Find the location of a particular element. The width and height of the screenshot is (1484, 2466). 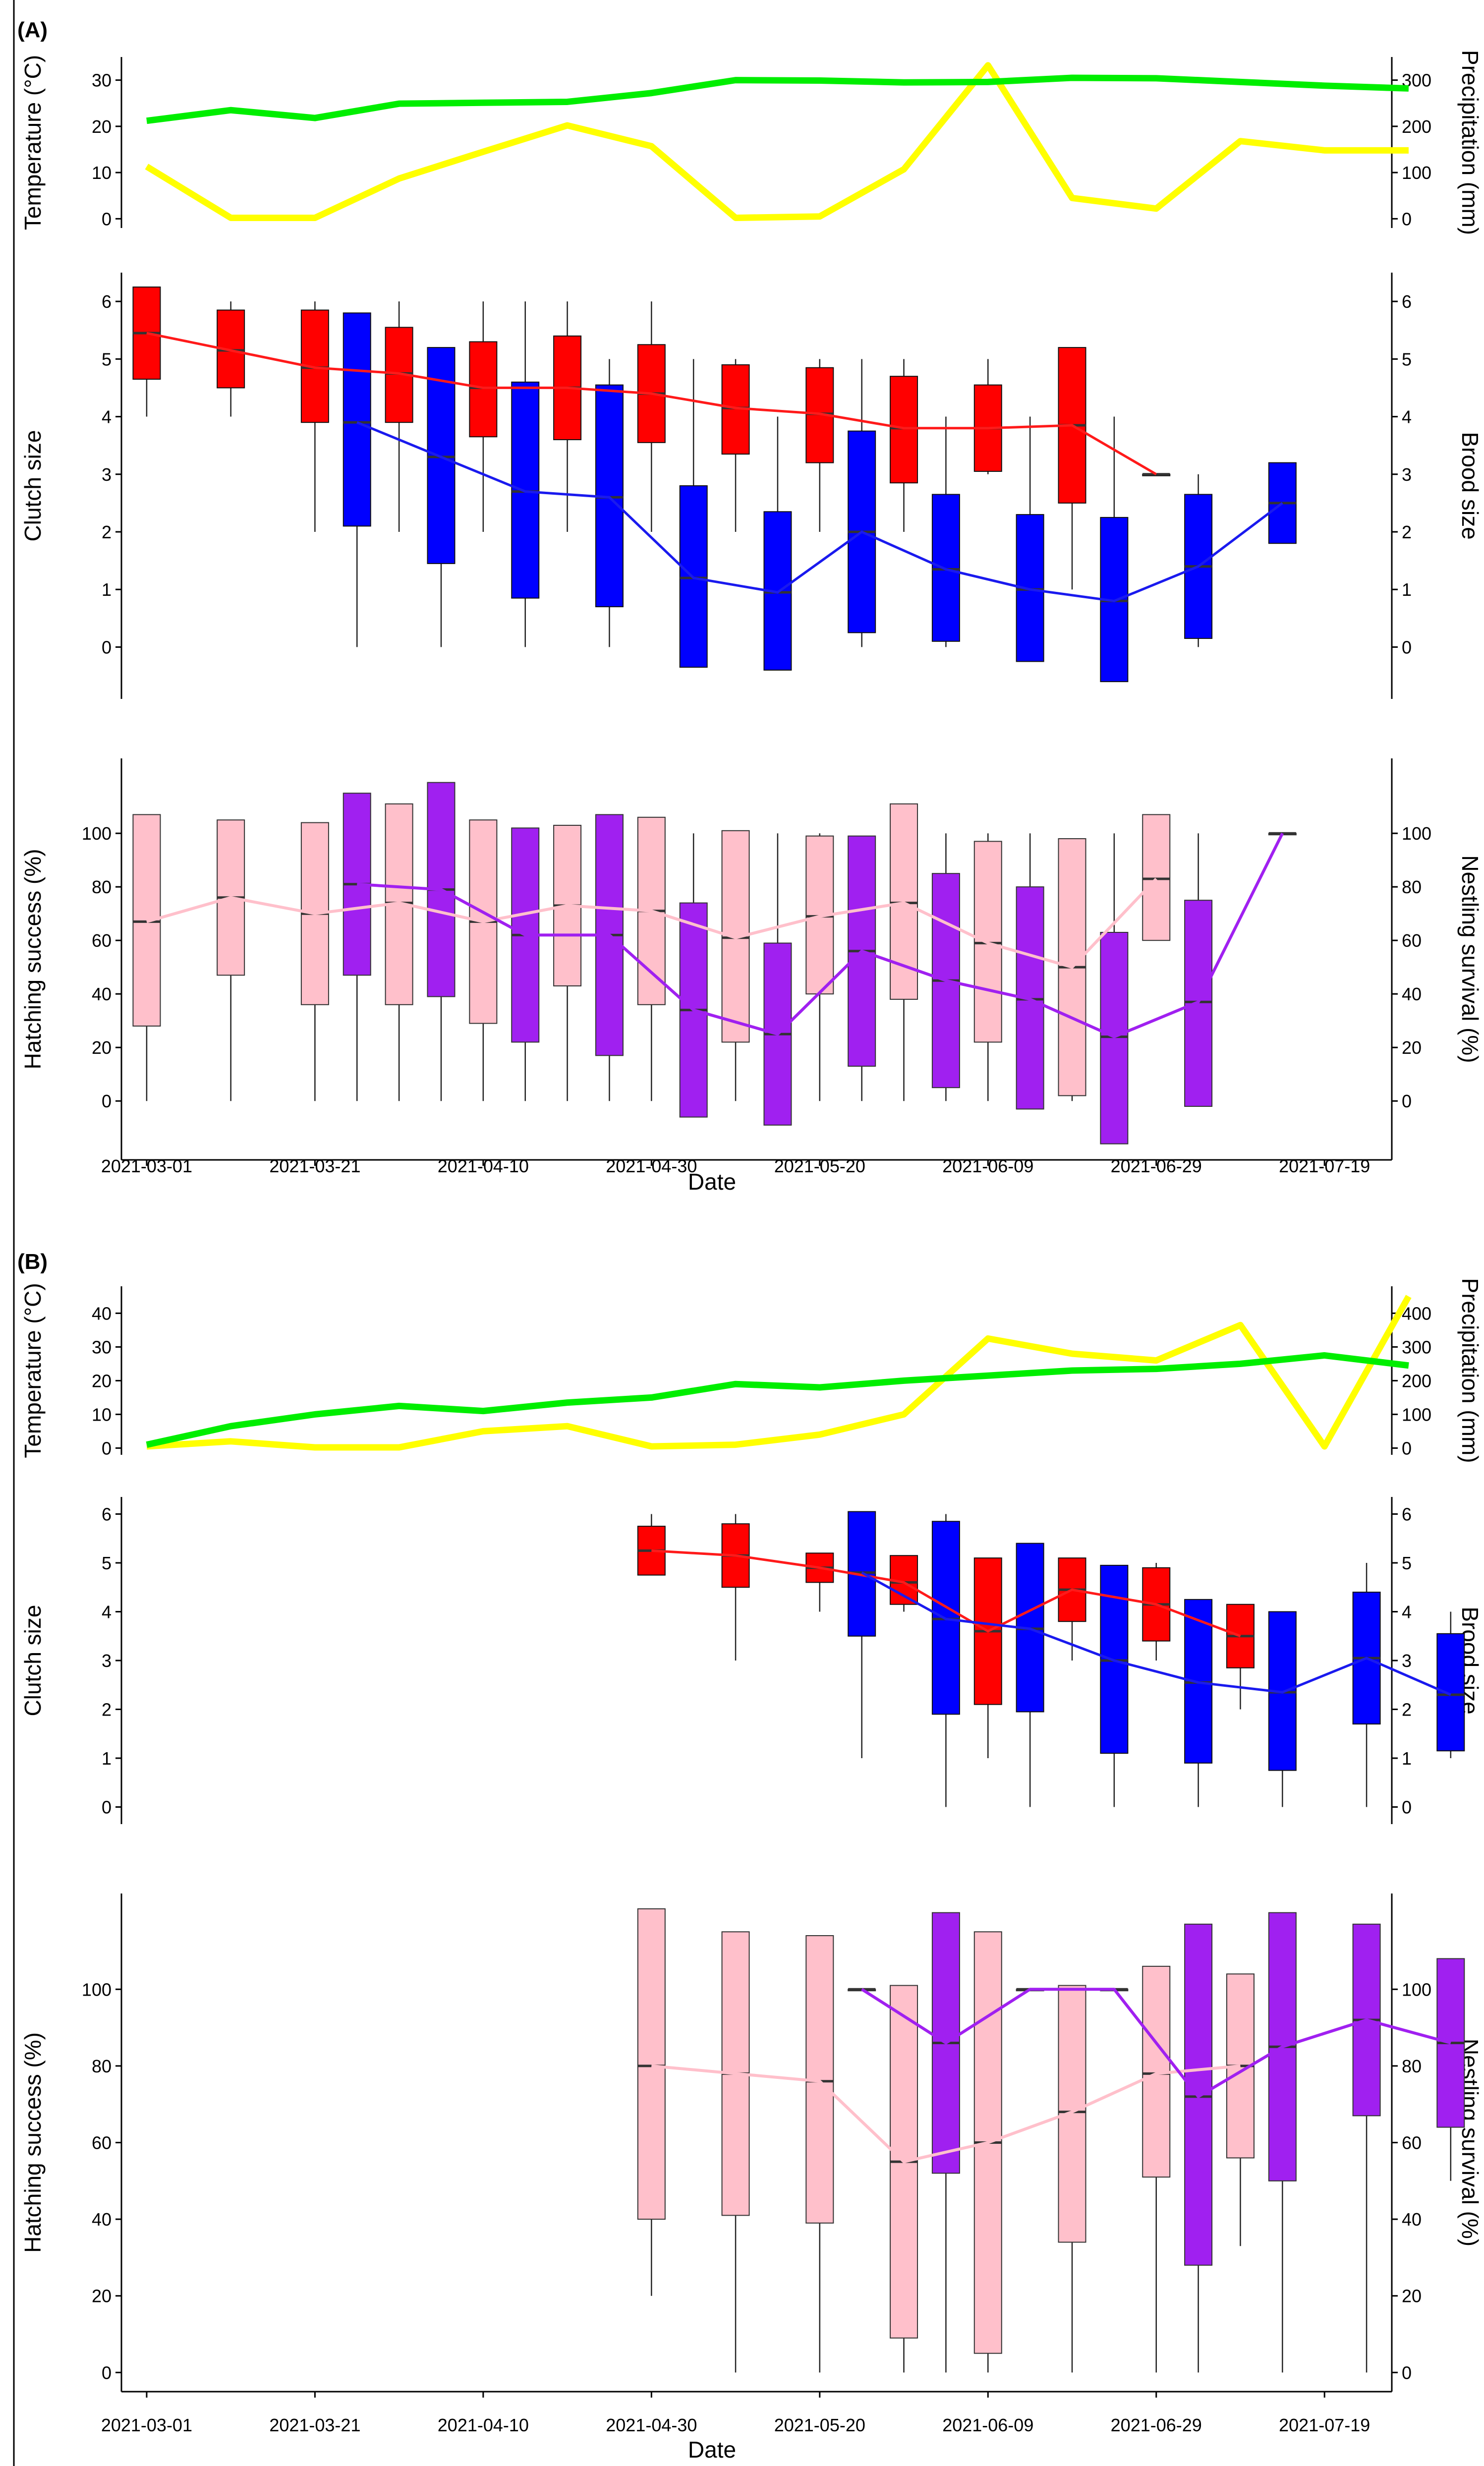

brood-mean-line is located at coordinates (819, 511).